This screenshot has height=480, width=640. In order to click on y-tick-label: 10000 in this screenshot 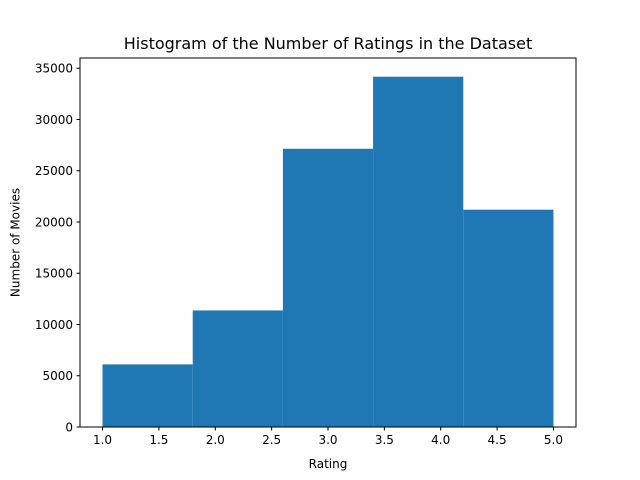, I will do `click(54, 325)`.